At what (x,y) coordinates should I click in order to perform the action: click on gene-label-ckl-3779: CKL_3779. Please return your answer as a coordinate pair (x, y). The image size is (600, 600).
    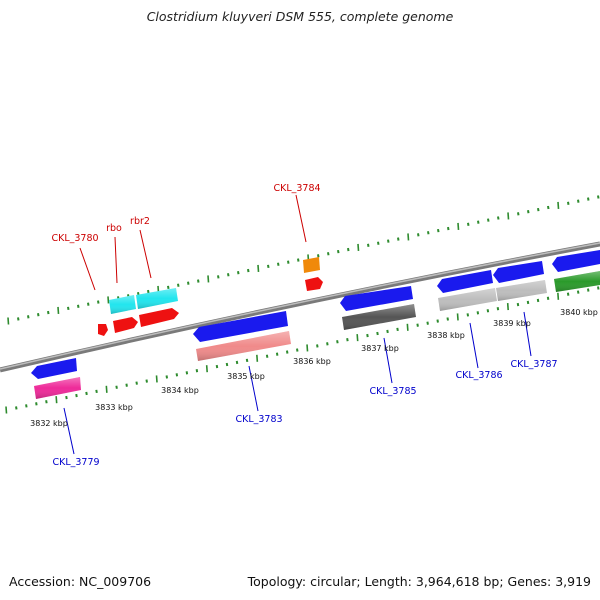
    Looking at the image, I should click on (75, 462).